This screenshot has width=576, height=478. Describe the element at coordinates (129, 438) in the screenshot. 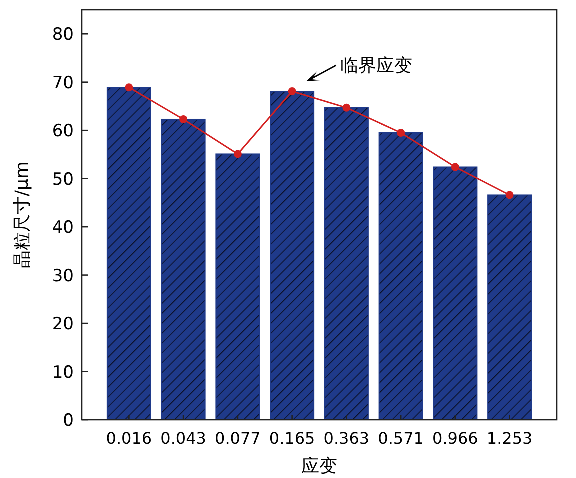

I see `x-tick-label: 0.016` at that location.